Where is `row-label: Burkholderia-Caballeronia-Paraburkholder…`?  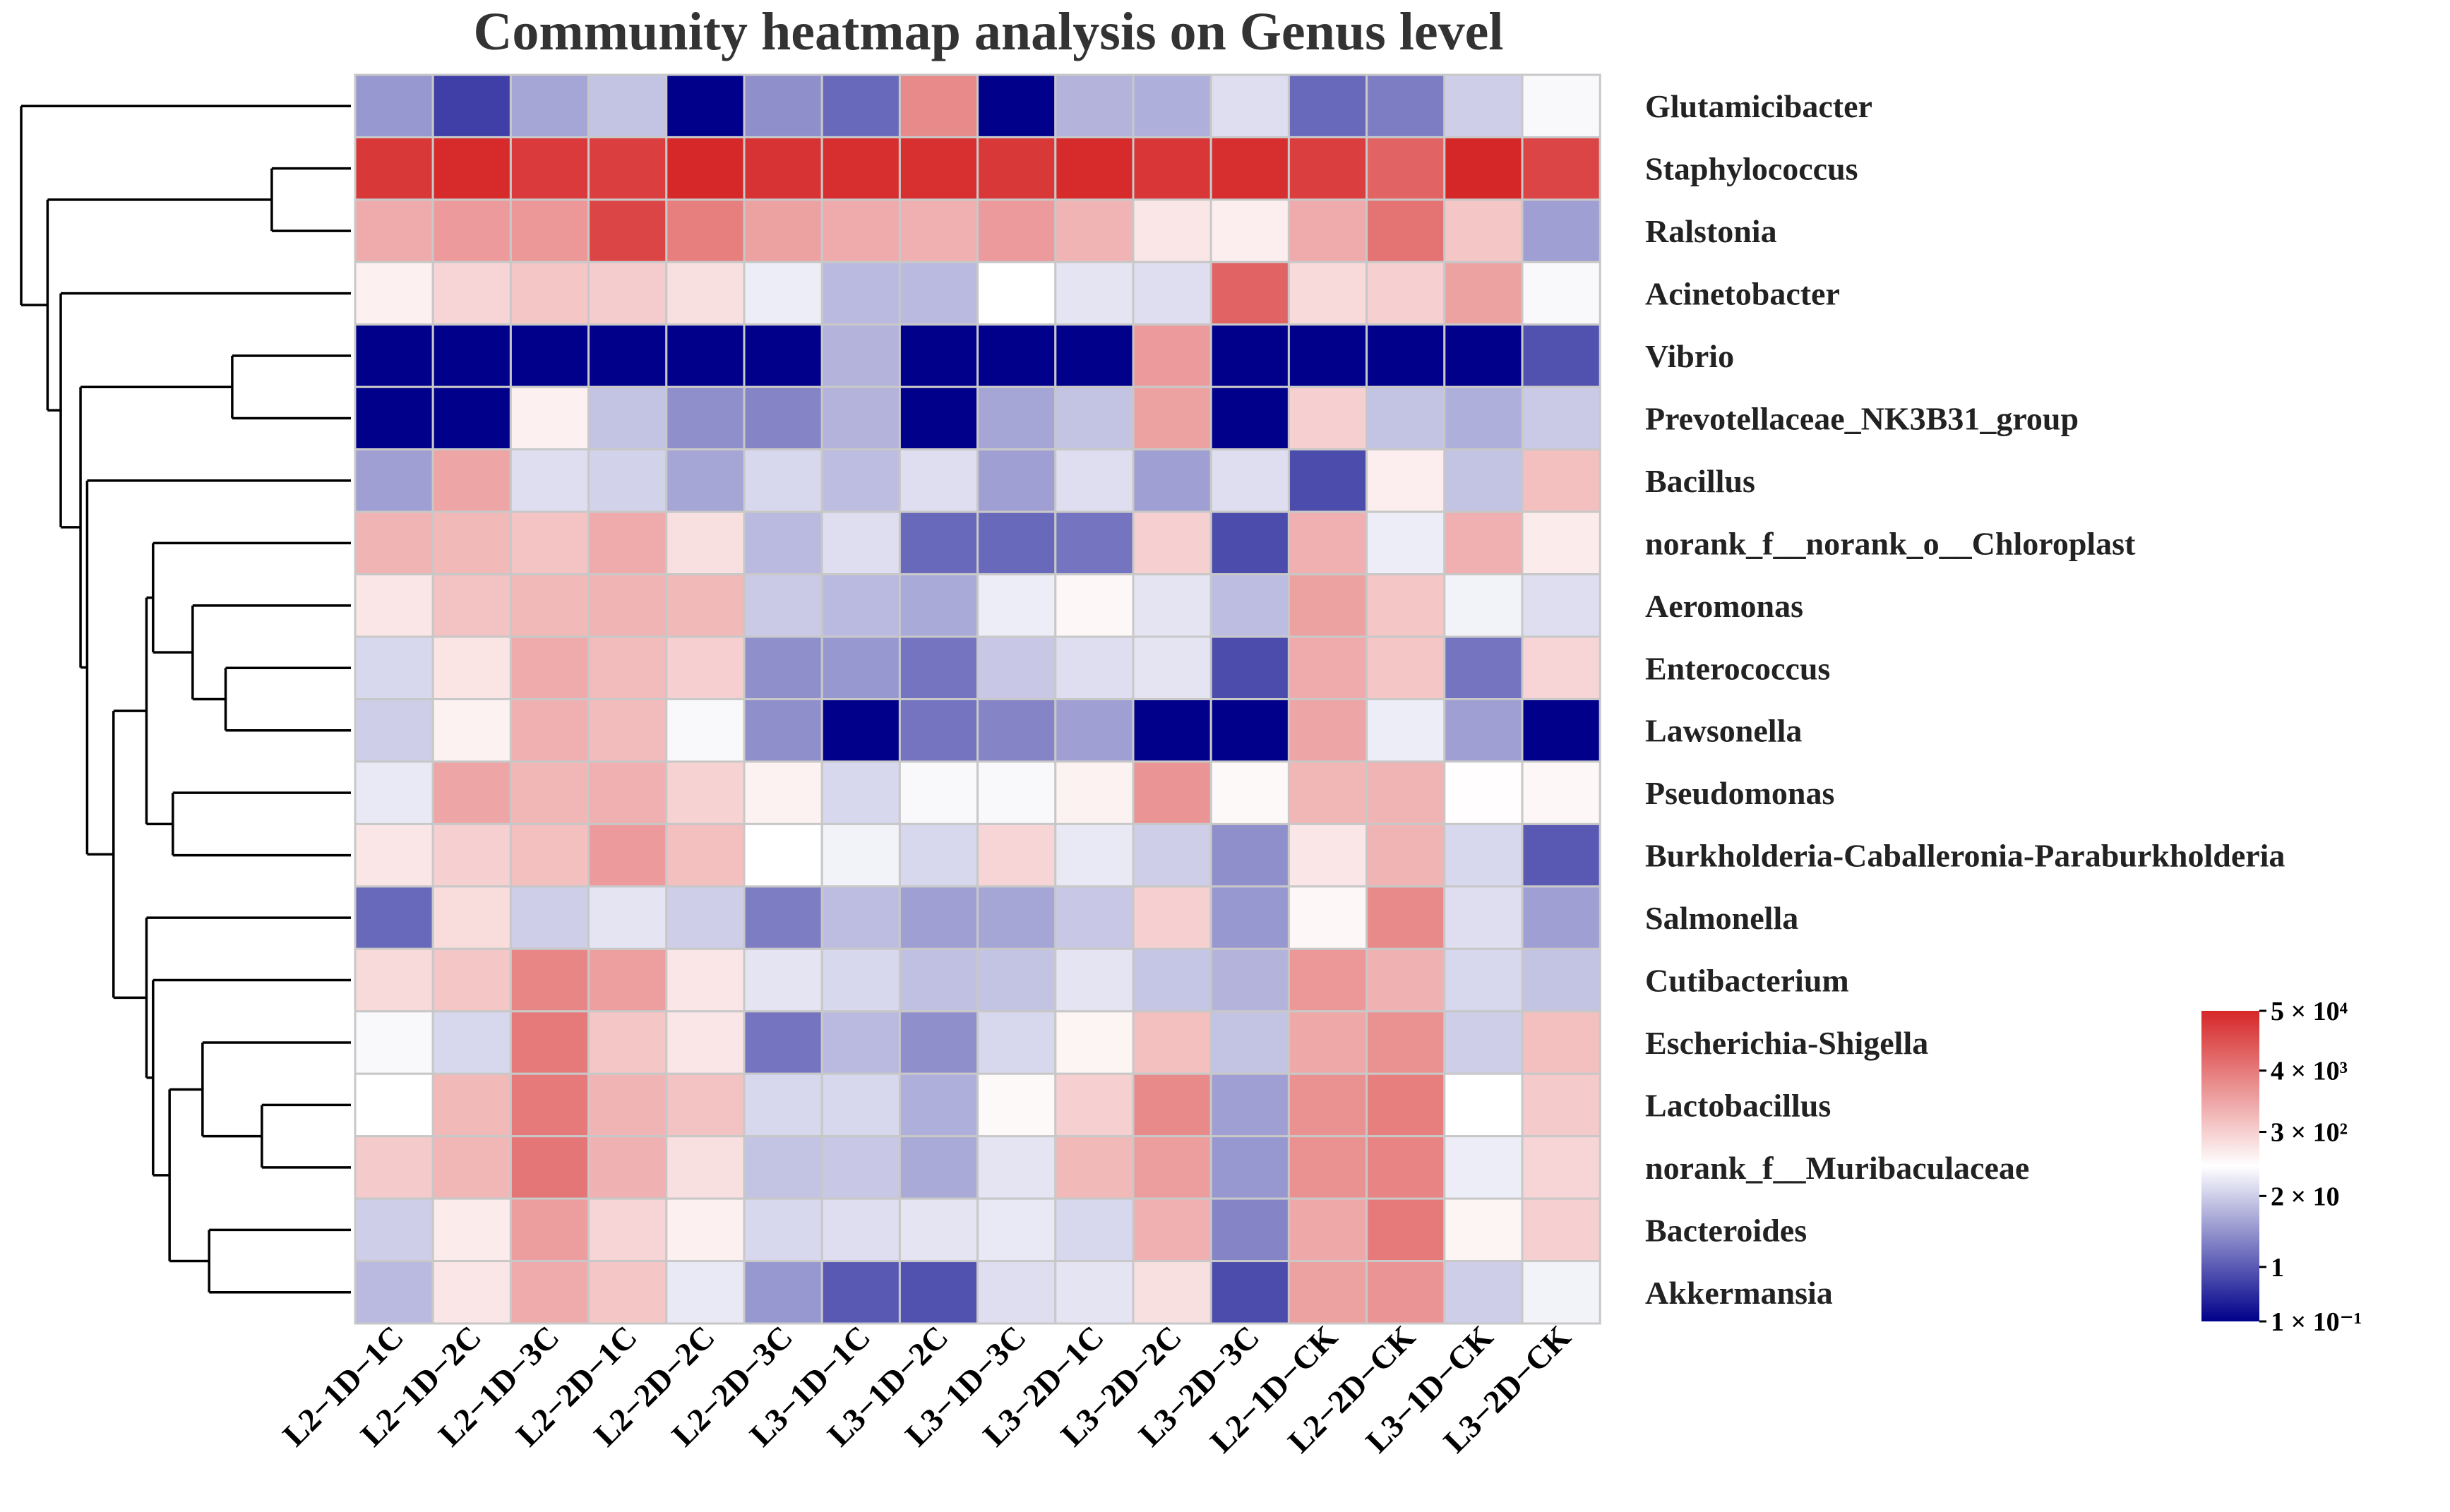
row-label: Burkholderia-Caballeronia-Paraburkholder… is located at coordinates (1965, 856).